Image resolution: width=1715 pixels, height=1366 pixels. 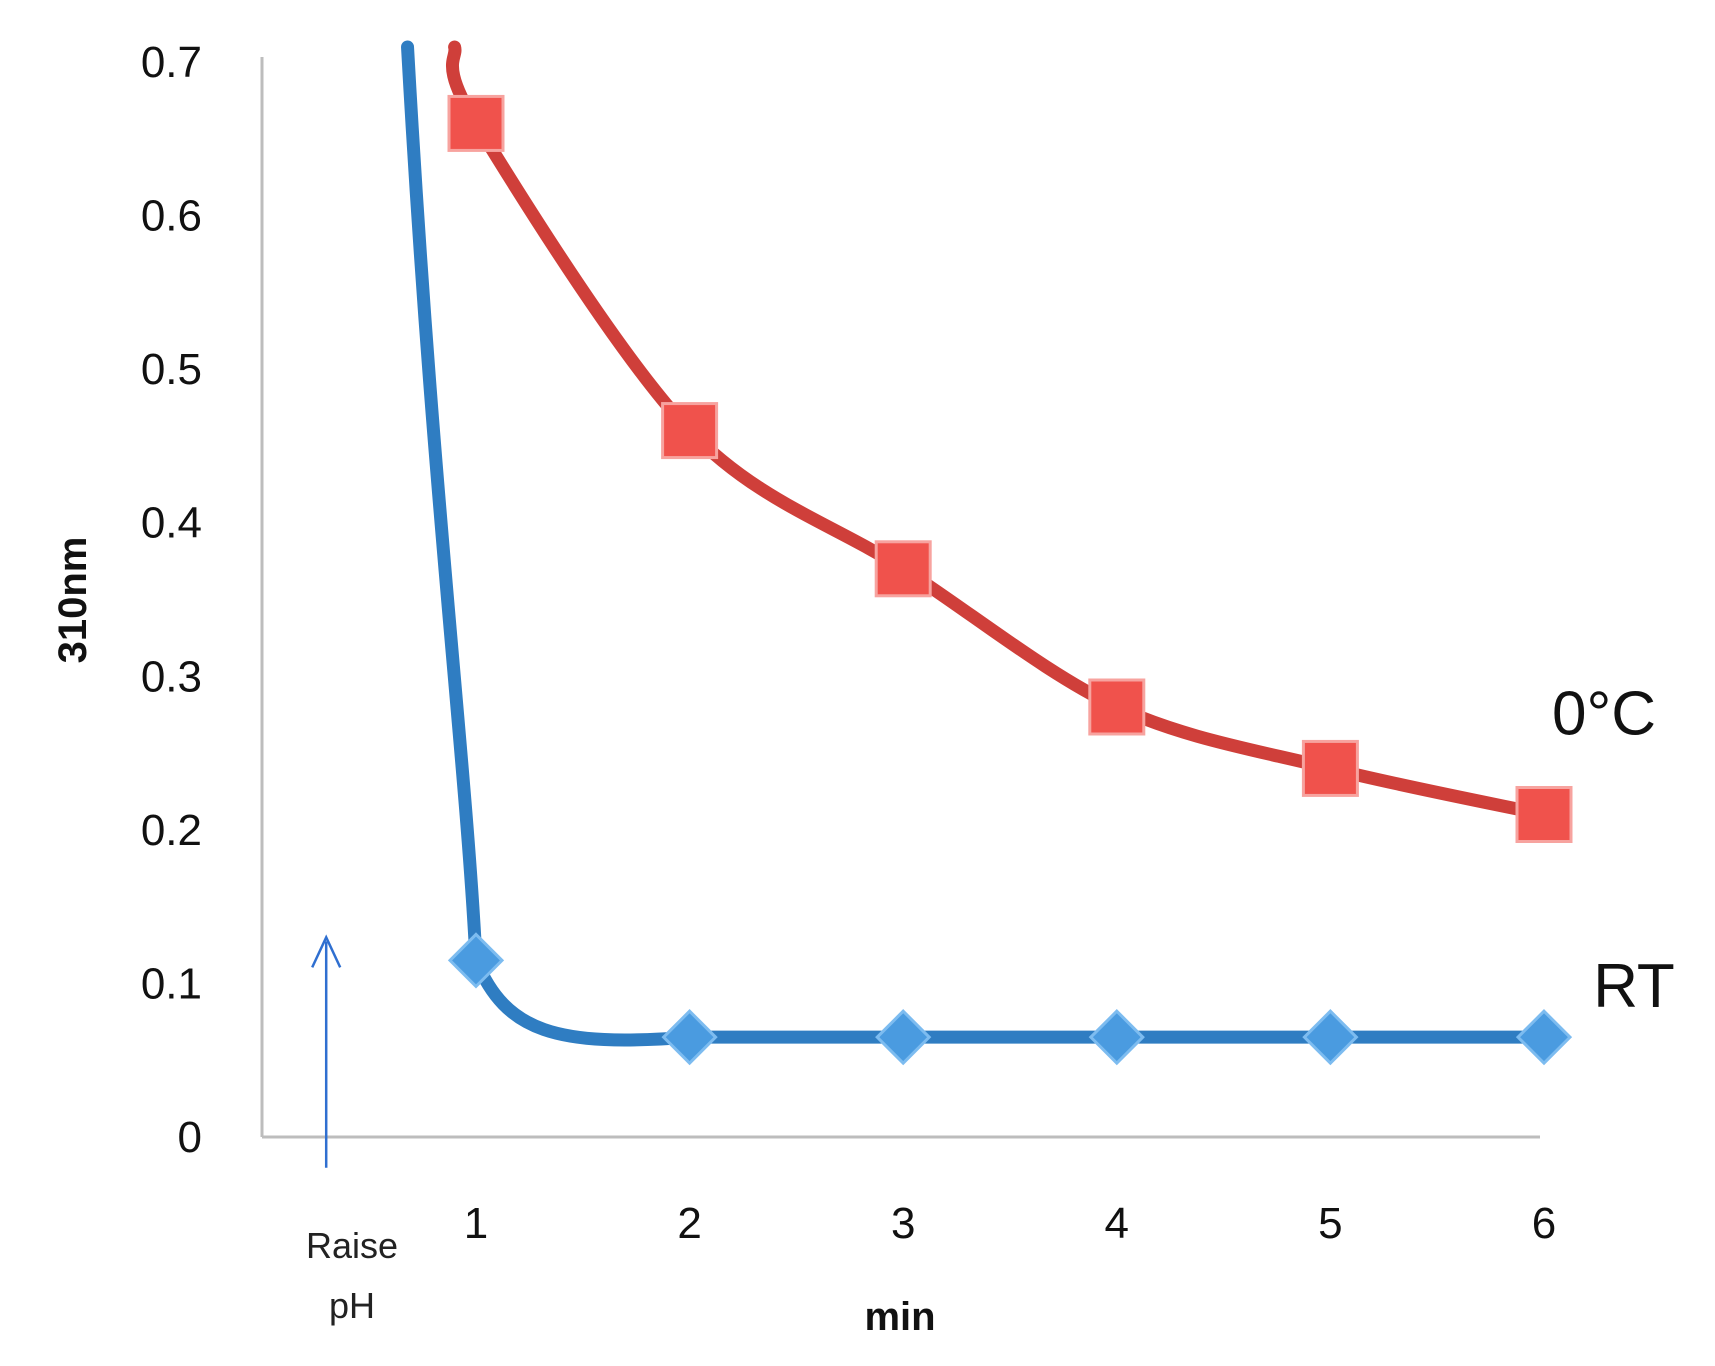 I want to click on y-tick-label: 0.1, so click(x=171, y=983).